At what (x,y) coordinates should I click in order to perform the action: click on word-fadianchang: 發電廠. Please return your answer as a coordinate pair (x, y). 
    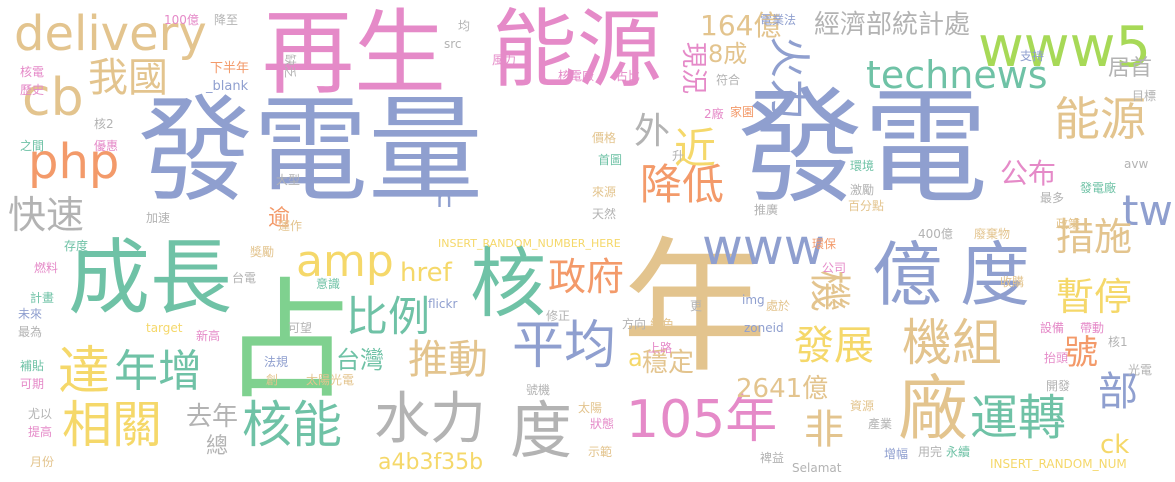
    Looking at the image, I should click on (1098, 188).